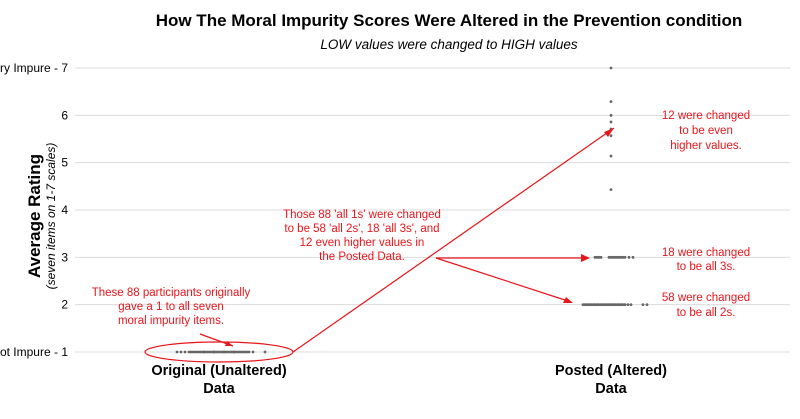  I want to click on y-axis-ticks: Not Impure - 1 2 3 4 5 6 Very Impure - 7, so click(34, 210).